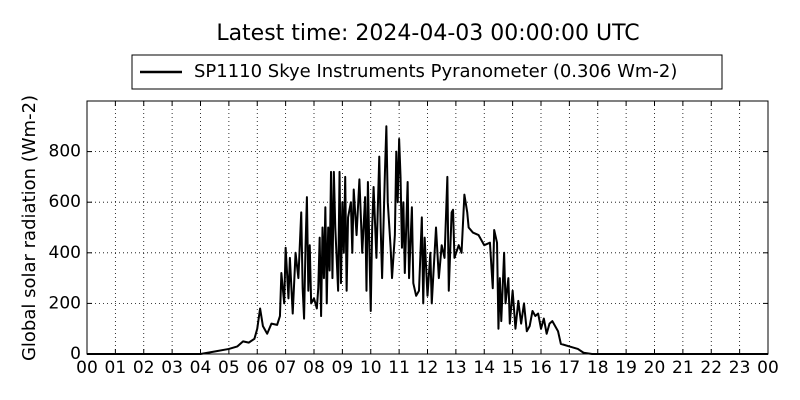 This screenshot has height=400, width=800. Describe the element at coordinates (598, 368) in the screenshot. I see `x-tick-label: 18` at that location.